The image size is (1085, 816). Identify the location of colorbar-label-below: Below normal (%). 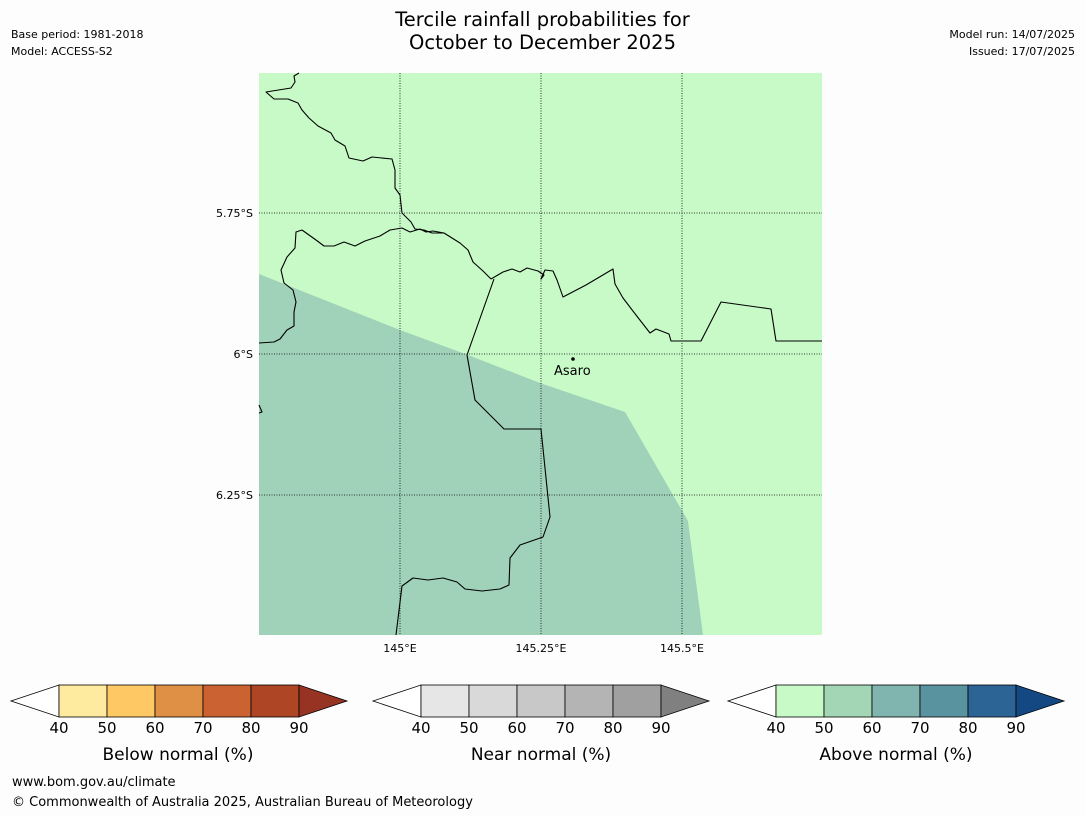
(178, 755).